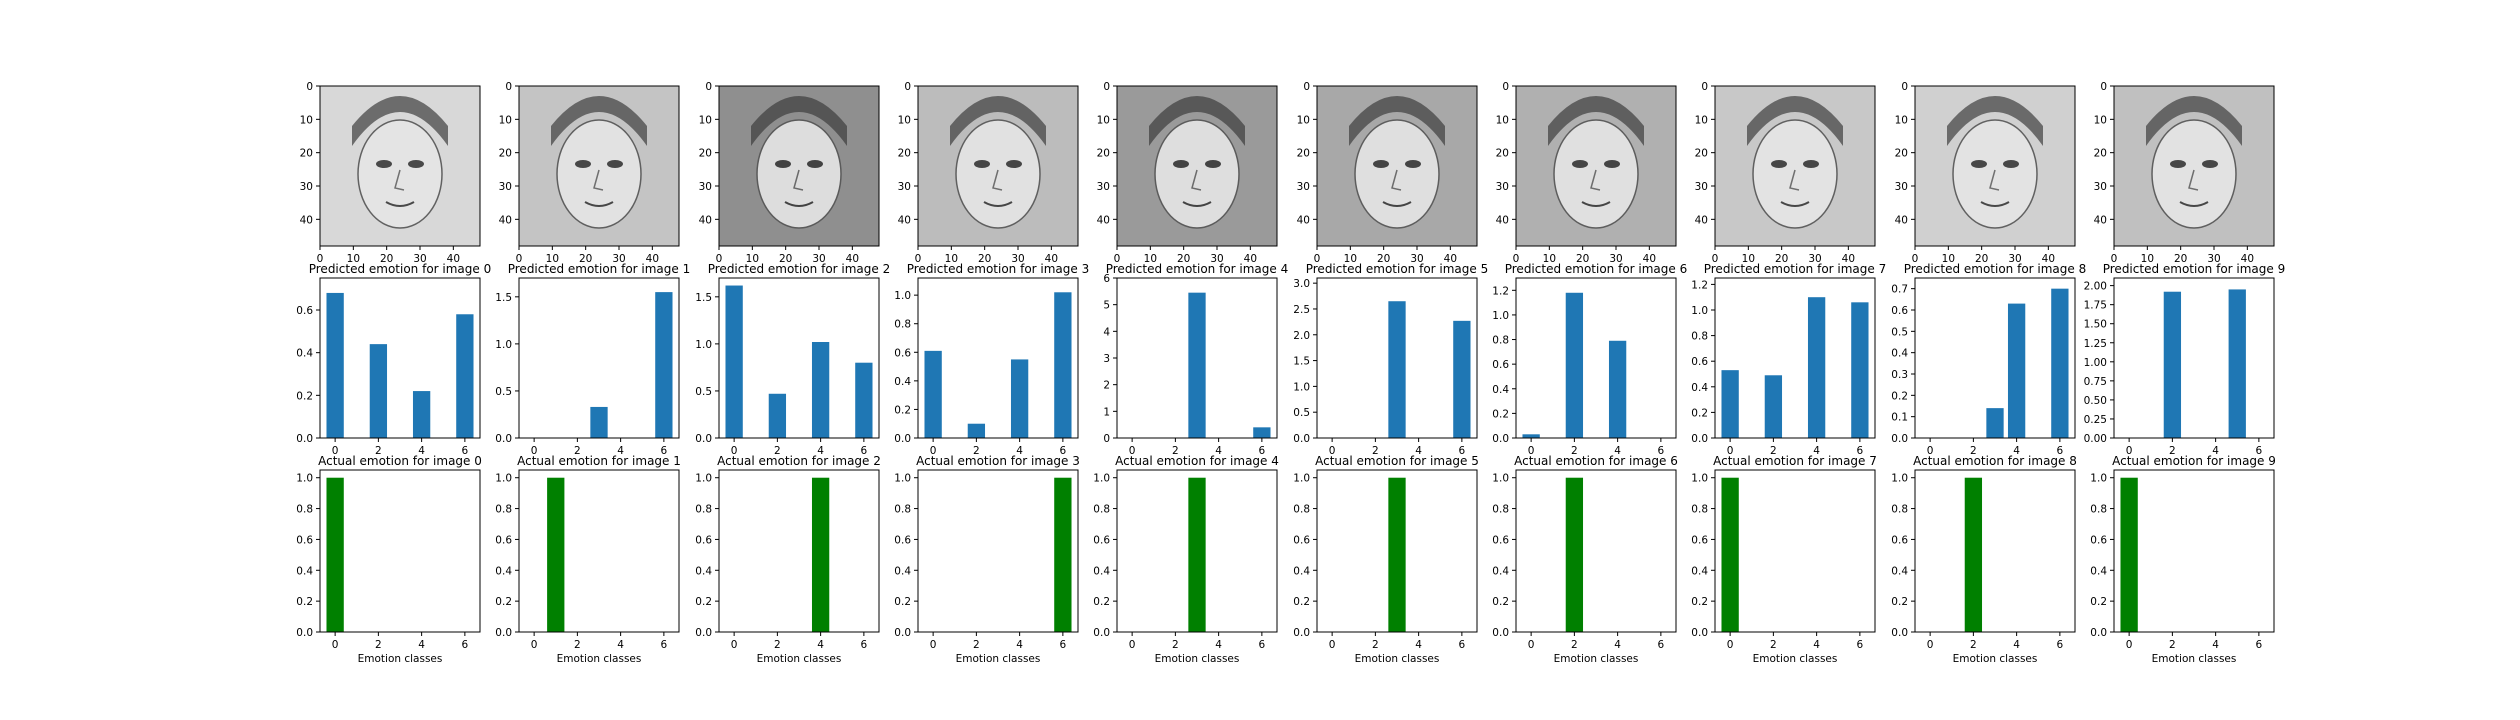  What do you see at coordinates (1995, 269) in the screenshot?
I see `chart-title: Predicted emotion for image 8` at bounding box center [1995, 269].